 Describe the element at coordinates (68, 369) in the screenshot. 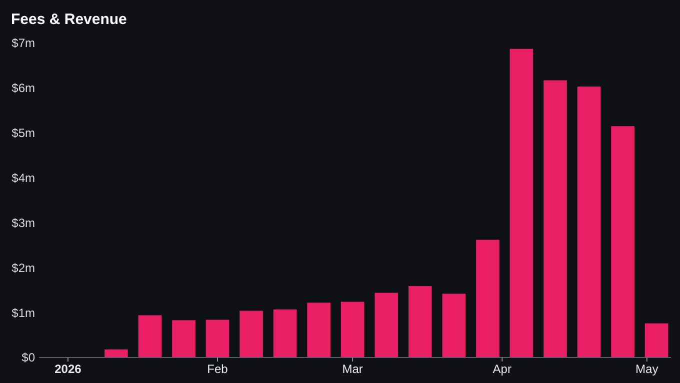

I see `x-tick-label: 2026` at that location.